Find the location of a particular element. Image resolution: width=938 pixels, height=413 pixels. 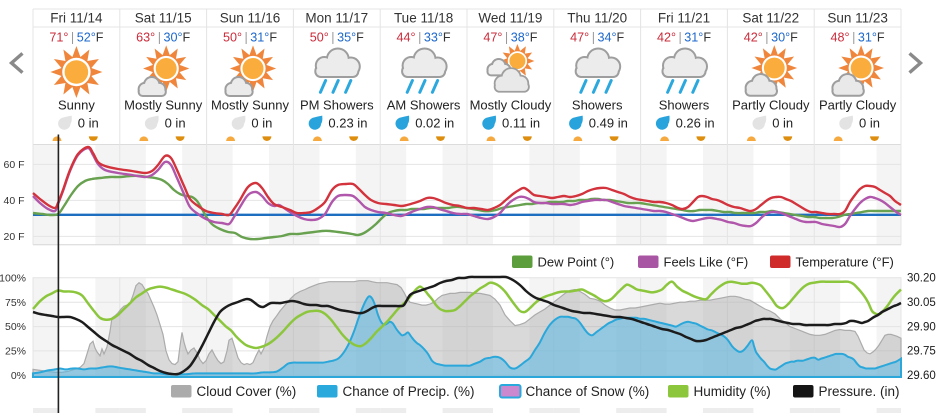

svg-text: 20 F is located at coordinates (13, 237).